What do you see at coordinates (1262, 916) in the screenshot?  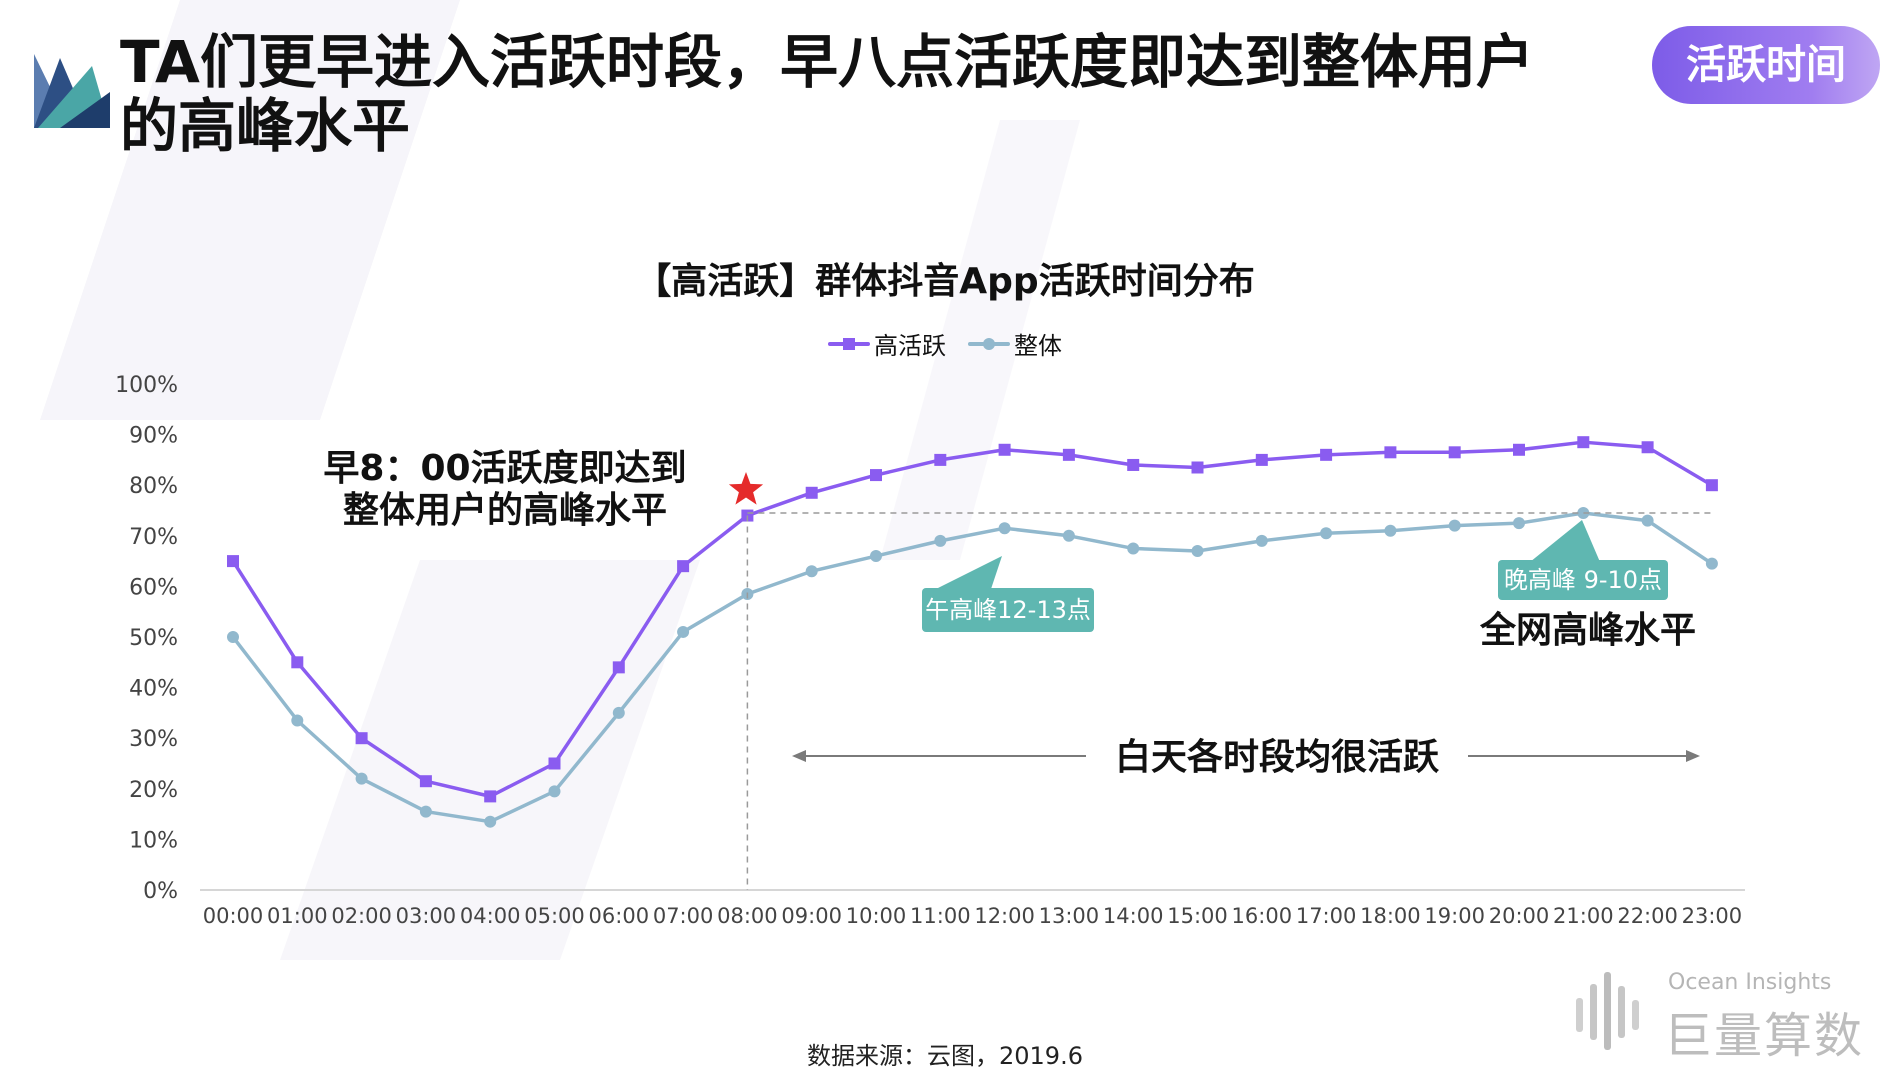 I see `x-tick-label: 16:00` at bounding box center [1262, 916].